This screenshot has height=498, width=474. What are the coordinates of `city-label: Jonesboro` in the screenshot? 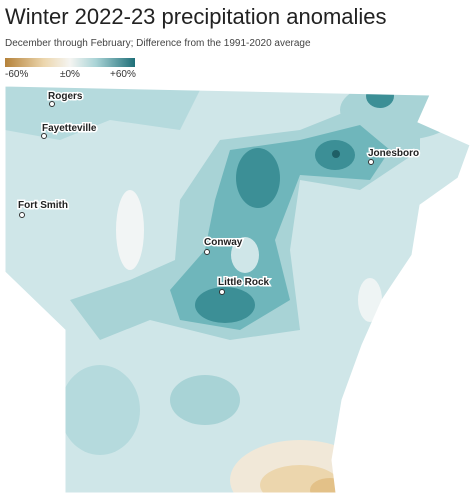 It's located at (393, 153).